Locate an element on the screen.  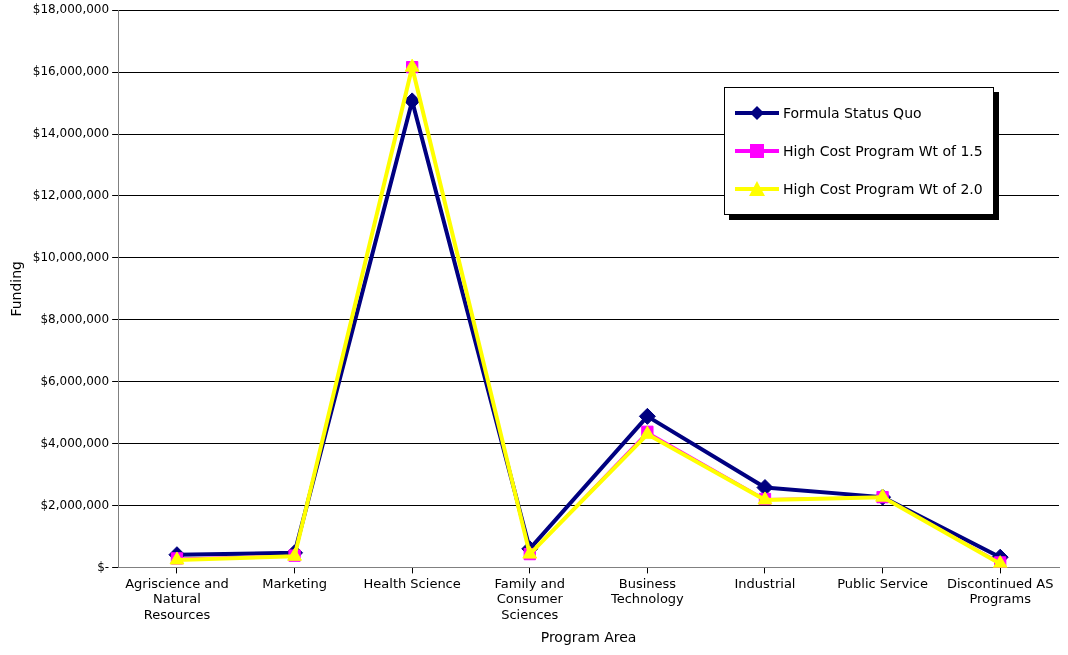
y-tick-label: $10,000,000 is located at coordinates (71, 256).